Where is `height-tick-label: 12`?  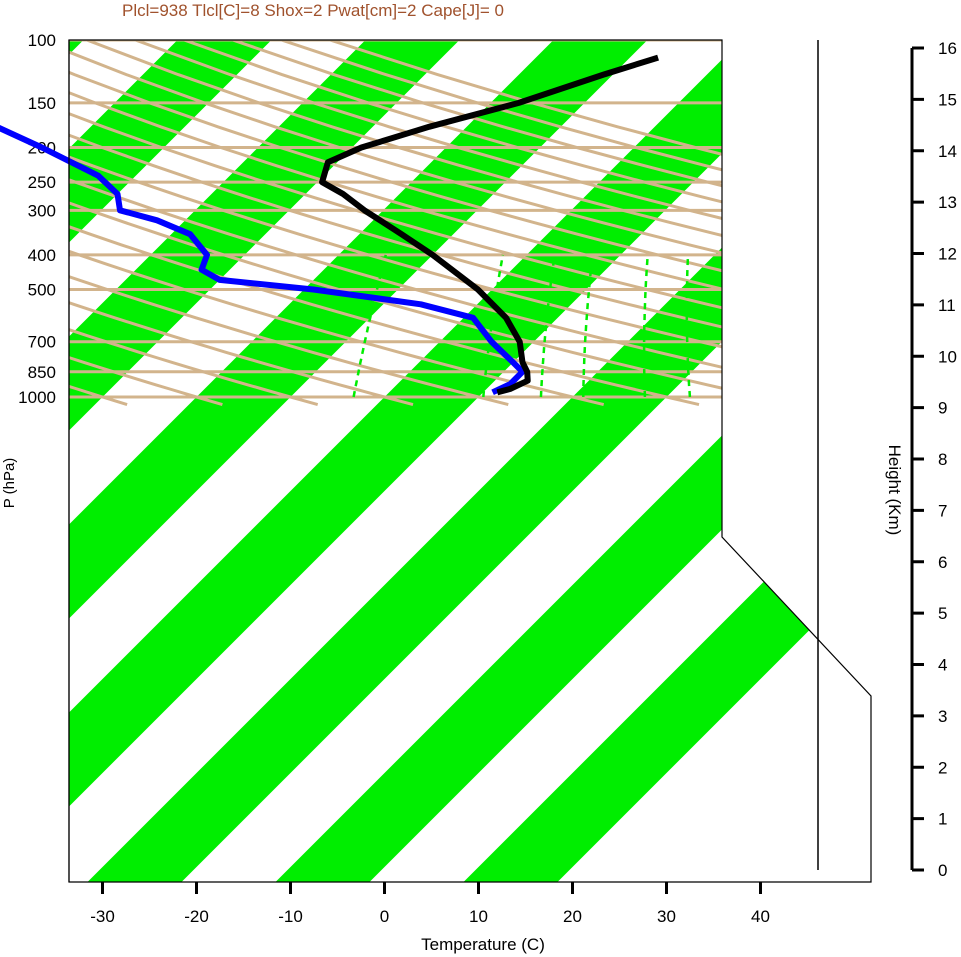
height-tick-label: 12 is located at coordinates (947, 254).